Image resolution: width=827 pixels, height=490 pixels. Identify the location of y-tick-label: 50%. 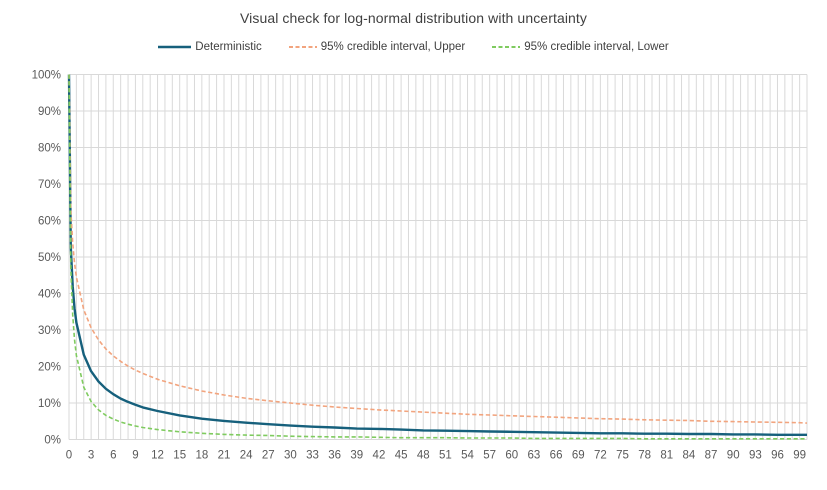
(49, 258).